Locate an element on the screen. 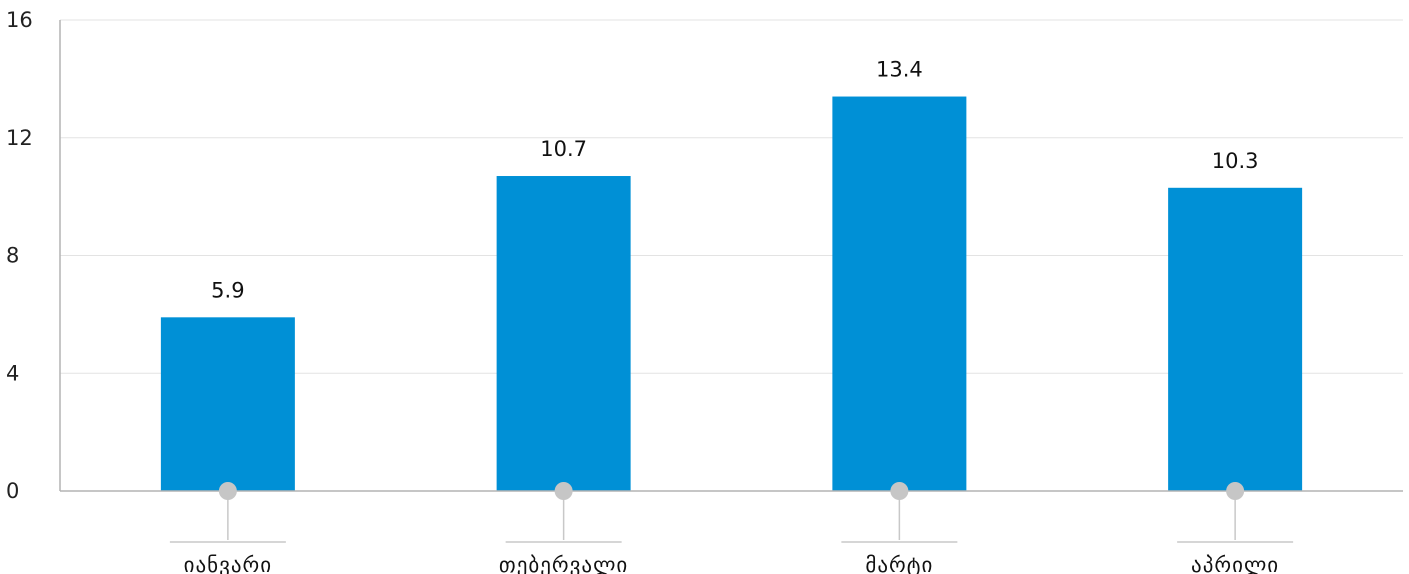  data-label: 13.4 is located at coordinates (899, 70).